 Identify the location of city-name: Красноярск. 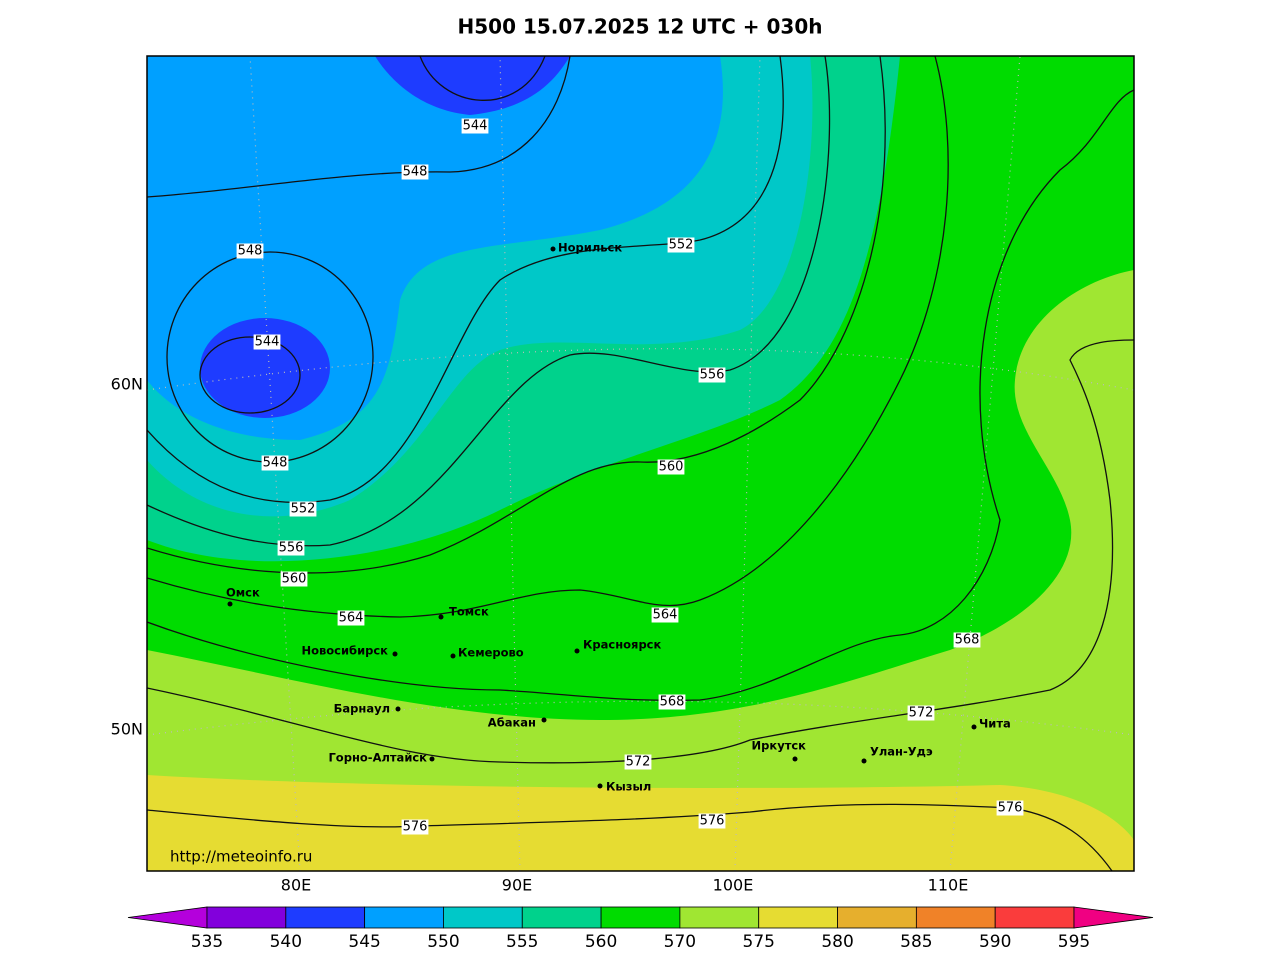
(622, 645).